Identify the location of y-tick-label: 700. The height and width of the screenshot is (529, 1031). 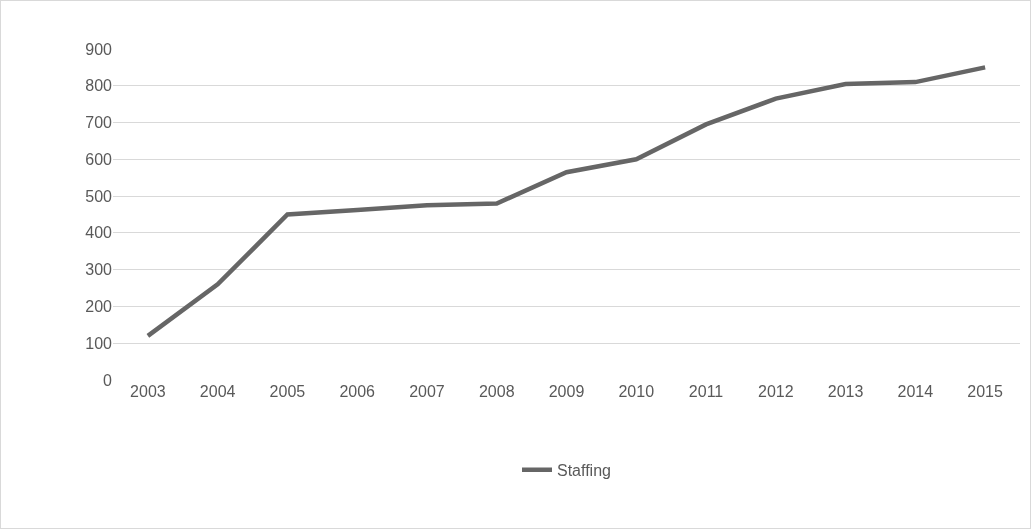
(99, 123).